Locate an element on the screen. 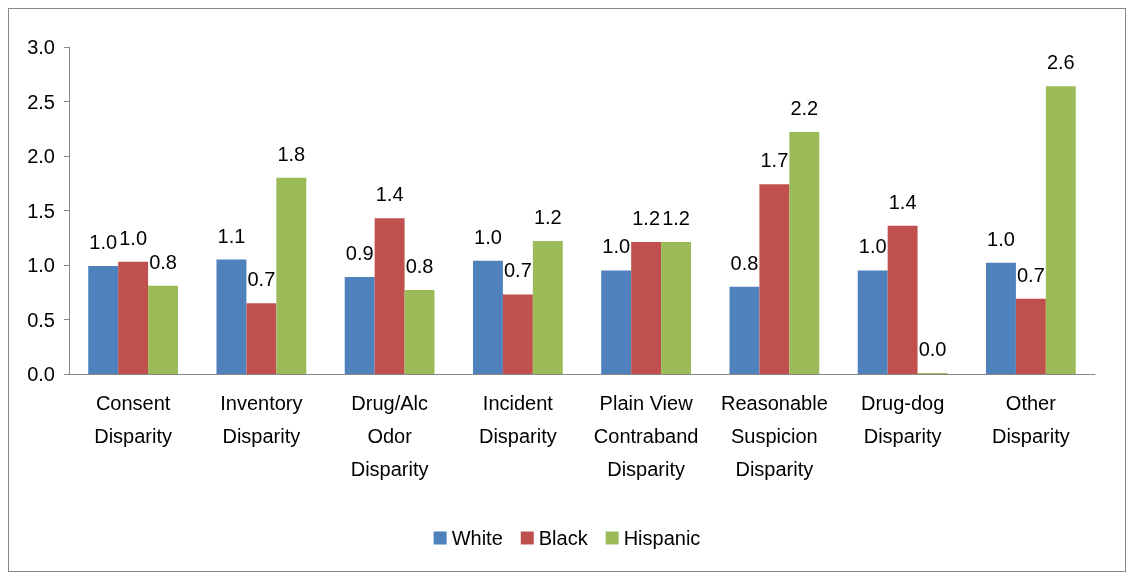 The width and height of the screenshot is (1134, 580). legend-label: Black is located at coordinates (563, 538).